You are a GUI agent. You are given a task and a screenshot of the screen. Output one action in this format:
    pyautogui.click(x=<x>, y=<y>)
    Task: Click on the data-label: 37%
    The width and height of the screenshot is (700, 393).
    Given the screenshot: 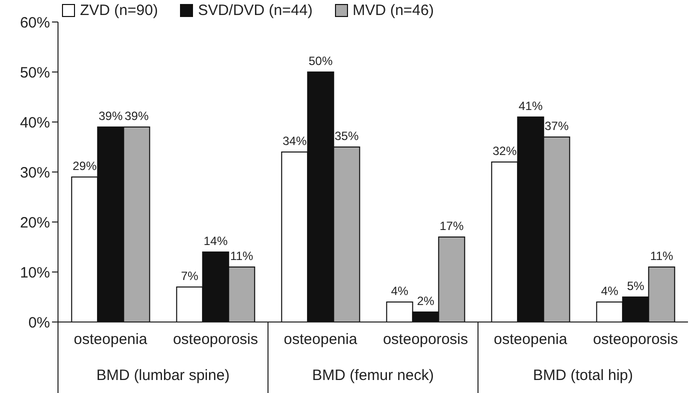 What is the action you would take?
    pyautogui.click(x=556, y=126)
    